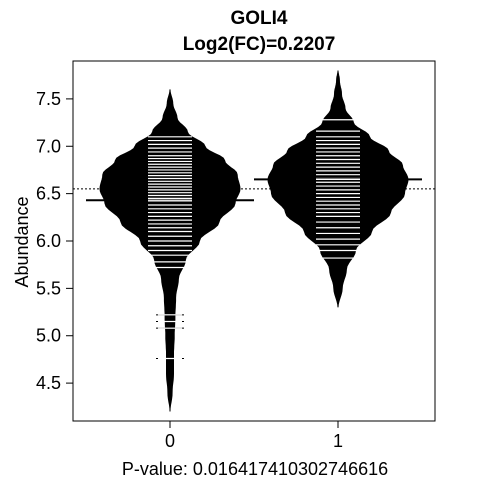 This screenshot has width=480, height=480. Describe the element at coordinates (48, 146) in the screenshot. I see `y-tick-label: 7.0` at that location.